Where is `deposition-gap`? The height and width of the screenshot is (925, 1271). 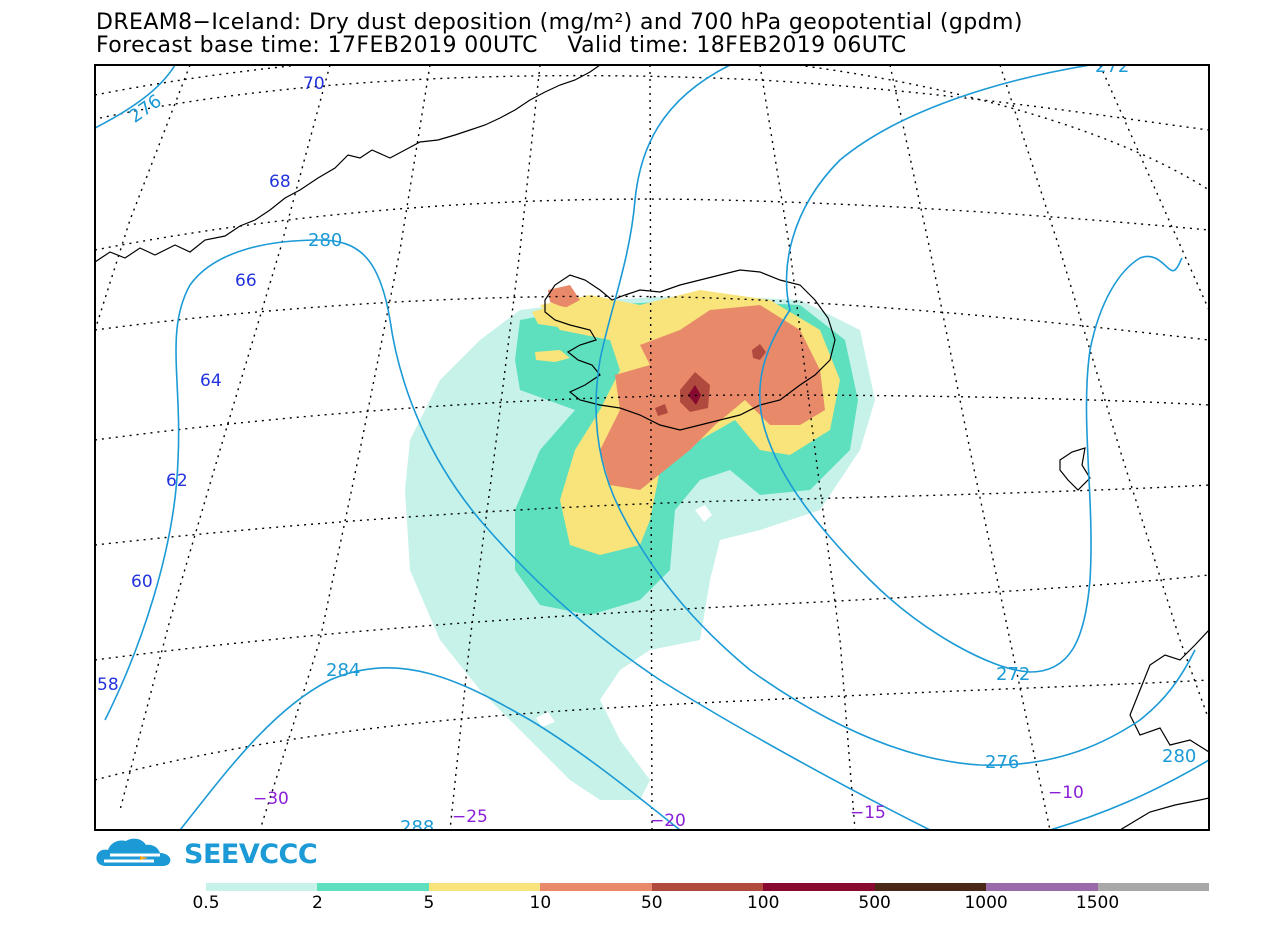 deposition-gap is located at coordinates (703, 513).